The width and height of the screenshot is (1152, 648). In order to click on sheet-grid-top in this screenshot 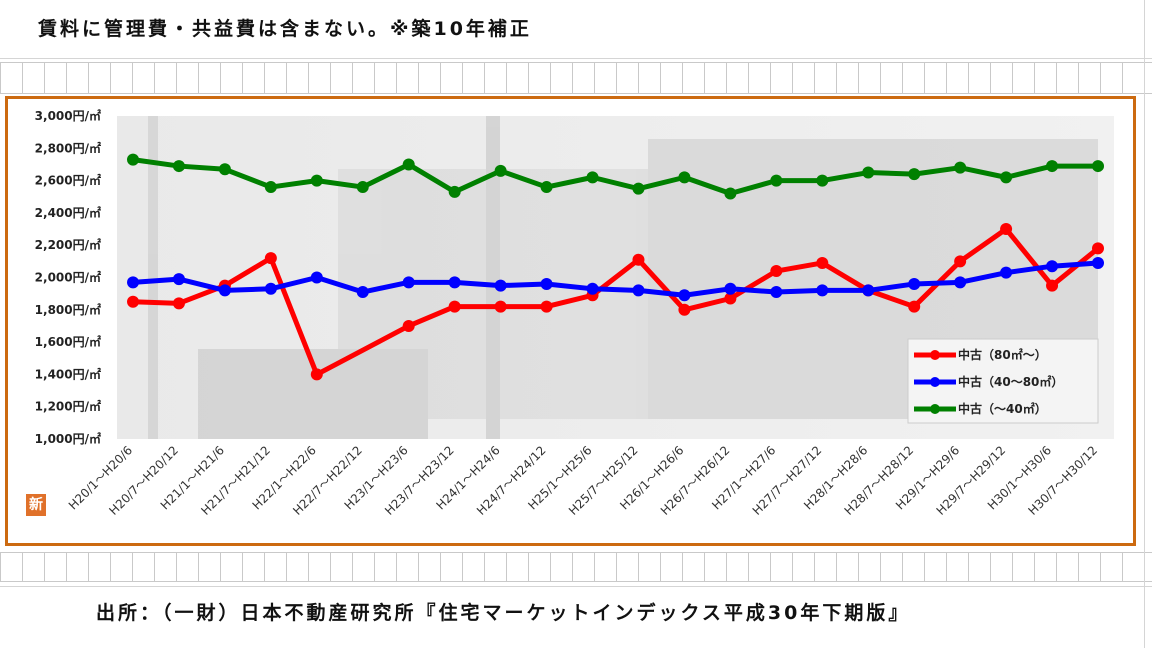, I will do `click(576, 78)`.